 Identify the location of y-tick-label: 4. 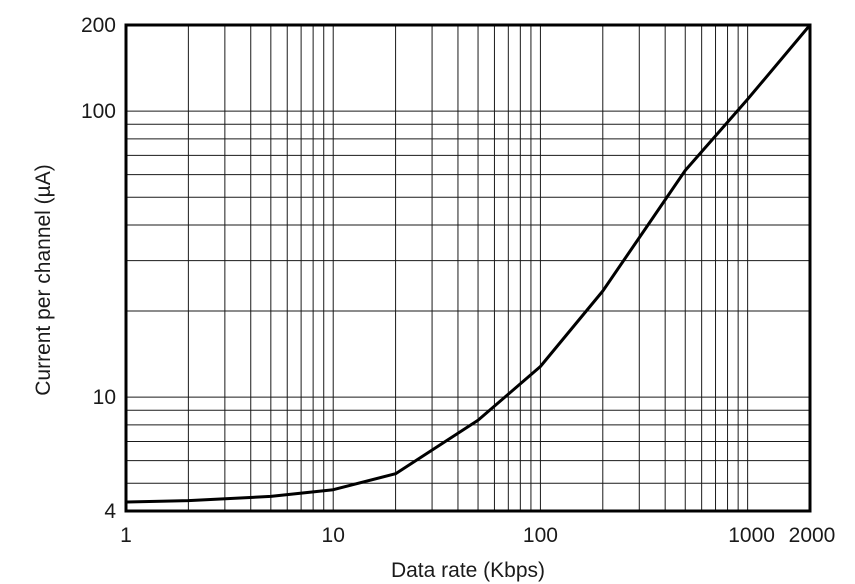
(110, 511).